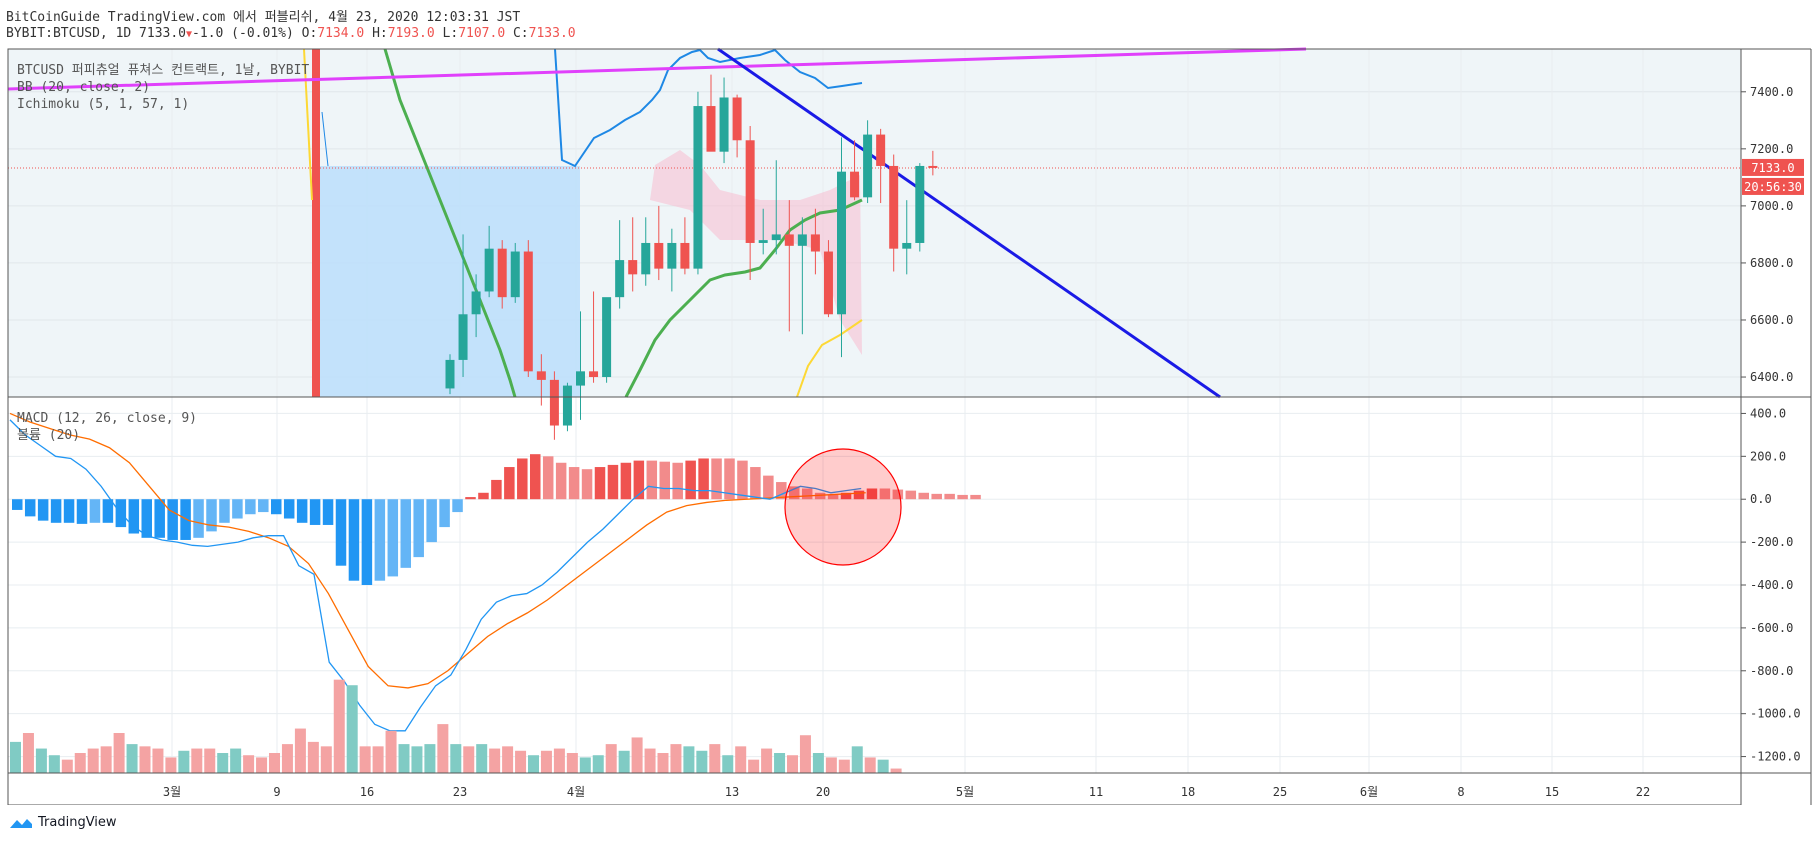 The width and height of the screenshot is (1818, 845). Describe the element at coordinates (823, 792) in the screenshot. I see `time-axis-label: 20` at that location.